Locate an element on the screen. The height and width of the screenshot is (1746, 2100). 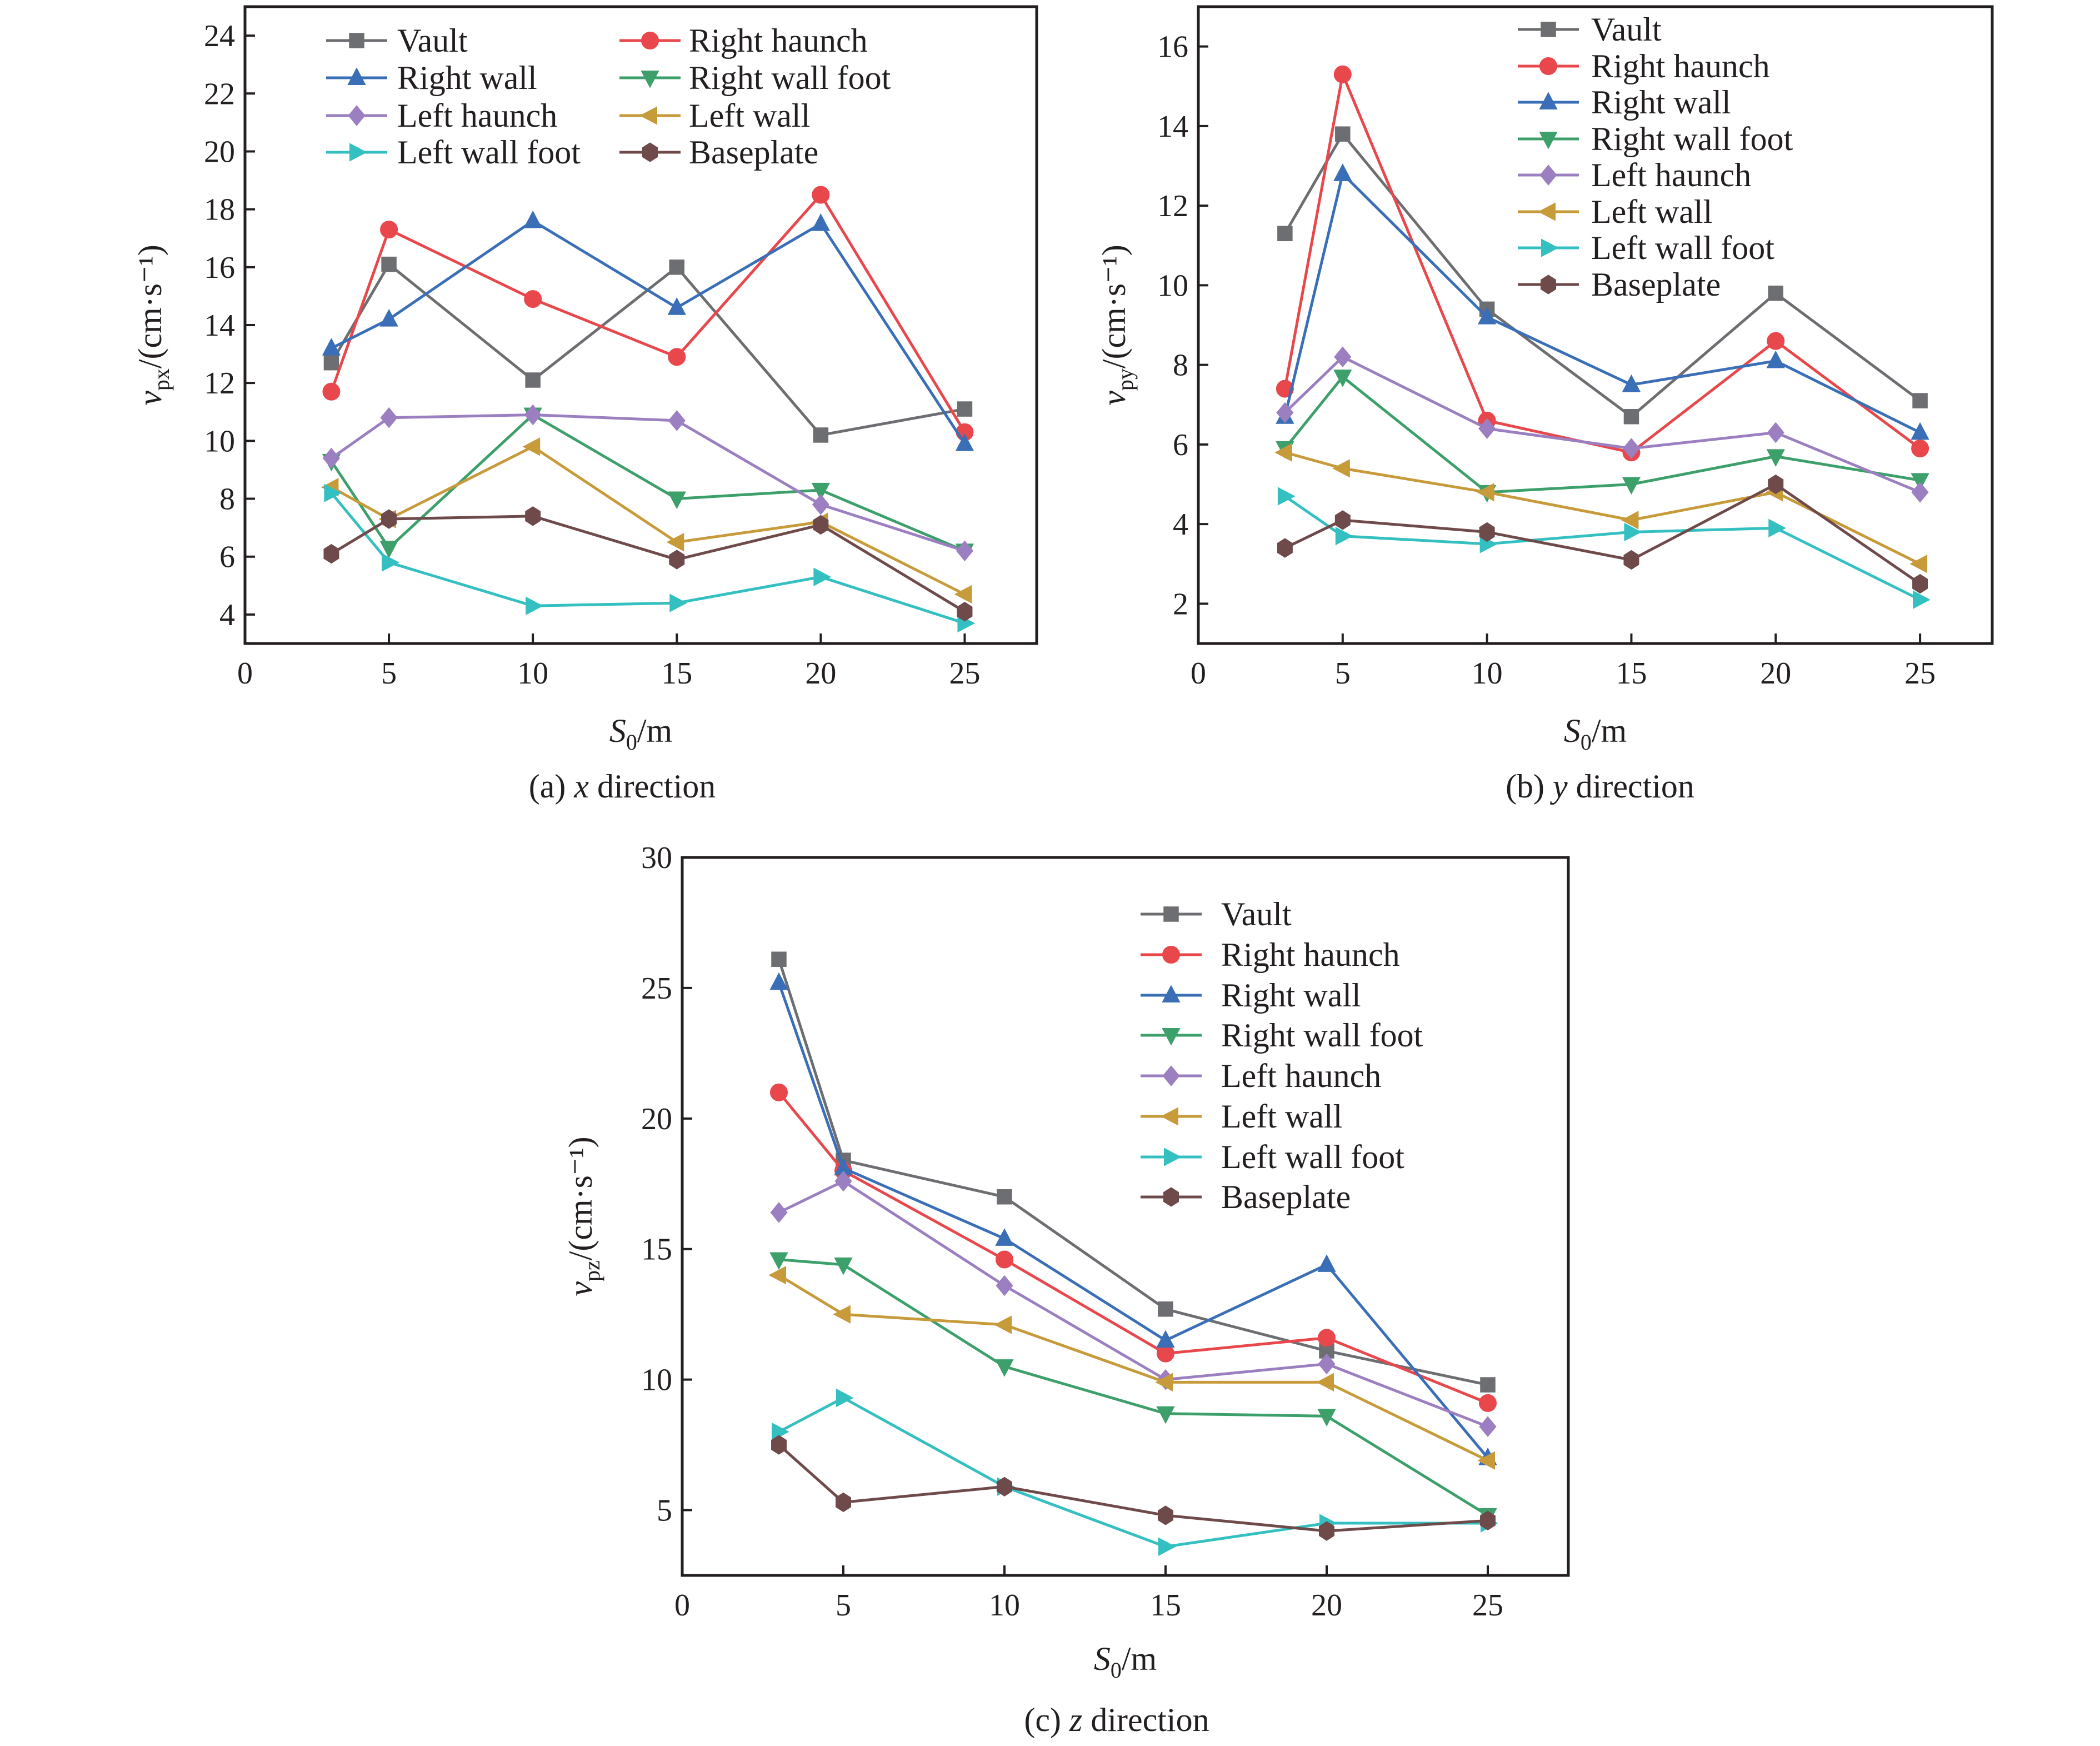
legend-label: Right wall foot is located at coordinates (790, 78).